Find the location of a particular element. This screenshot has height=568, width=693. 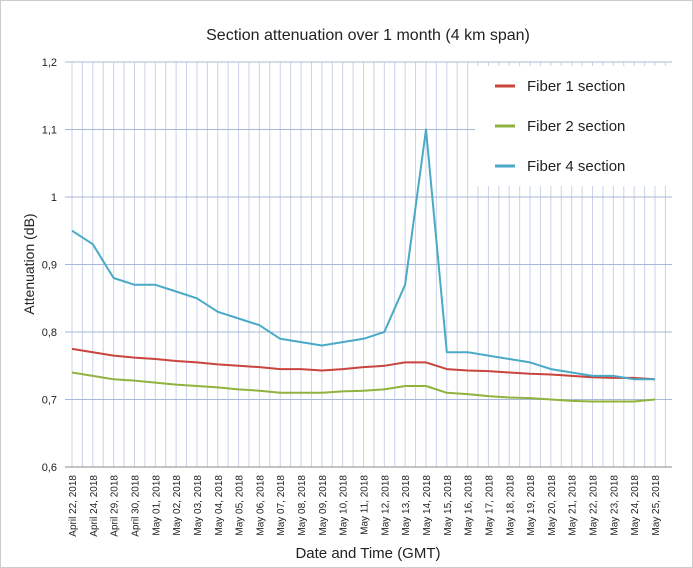

y-tick-label: 1,2 is located at coordinates (49, 63).